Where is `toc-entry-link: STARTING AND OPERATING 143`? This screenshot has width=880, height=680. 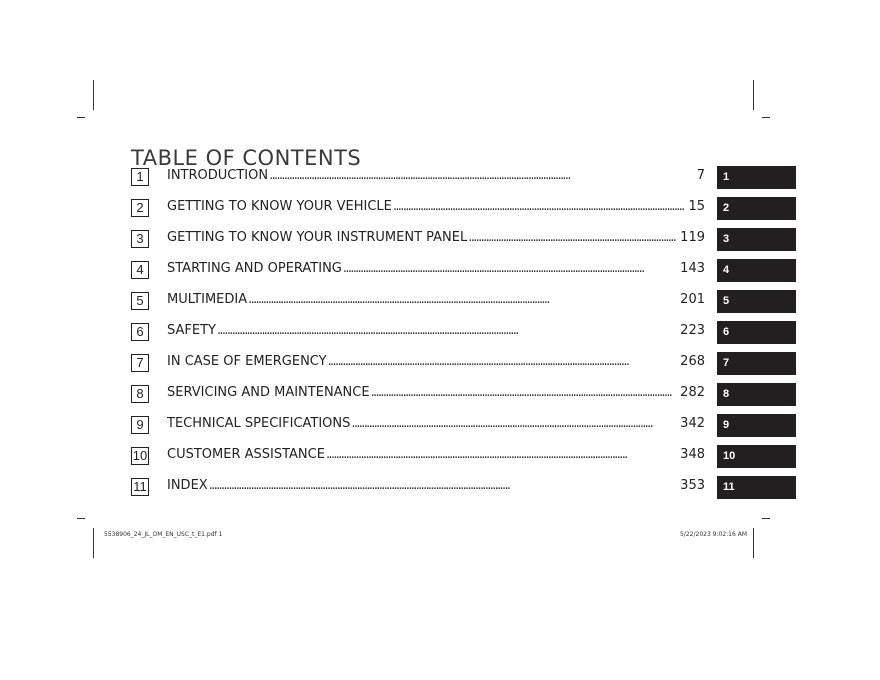 toc-entry-link: STARTING AND OPERATING 143 is located at coordinates (436, 270).